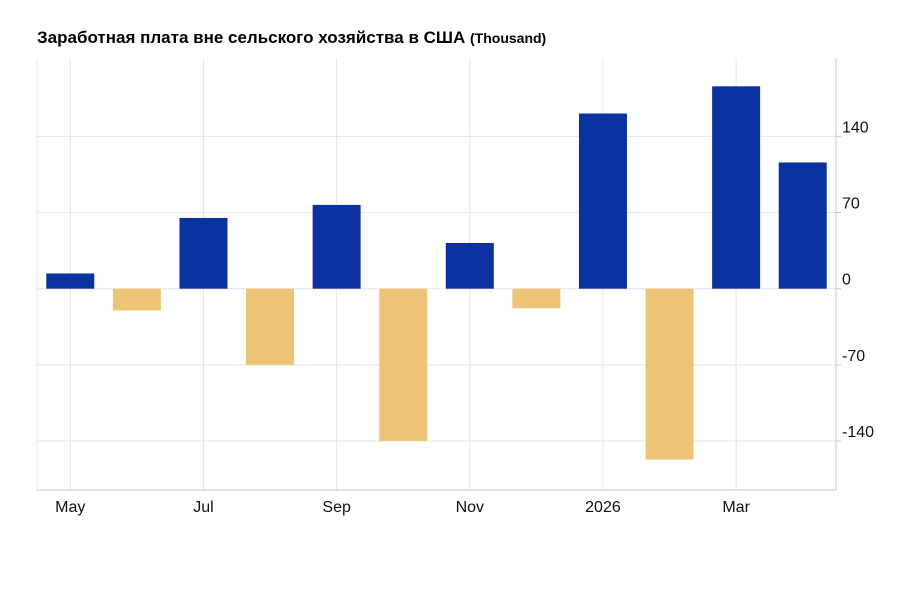 This screenshot has height=600, width=900. I want to click on chart-unit: (Thousand), so click(508, 38).